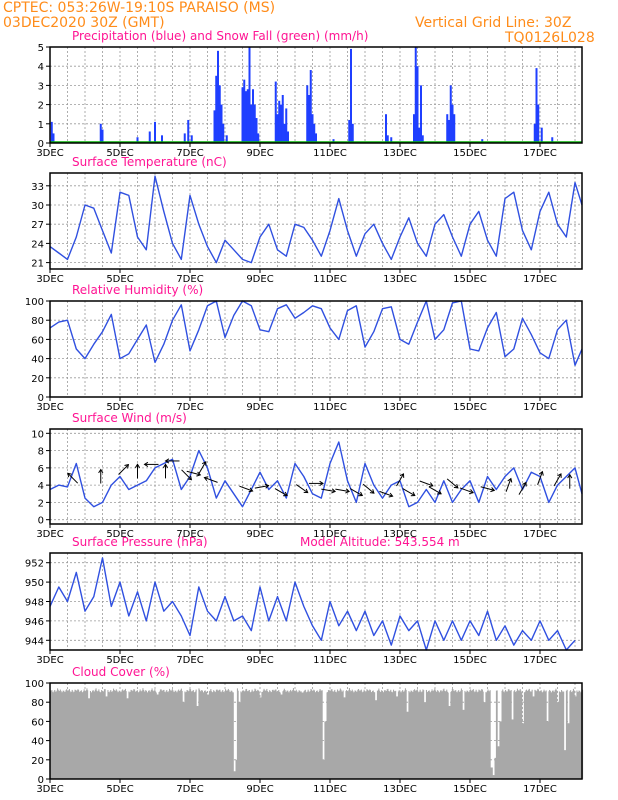 This screenshot has width=618, height=800. Describe the element at coordinates (34, 622) in the screenshot. I see `y-tick-label: 946` at that location.